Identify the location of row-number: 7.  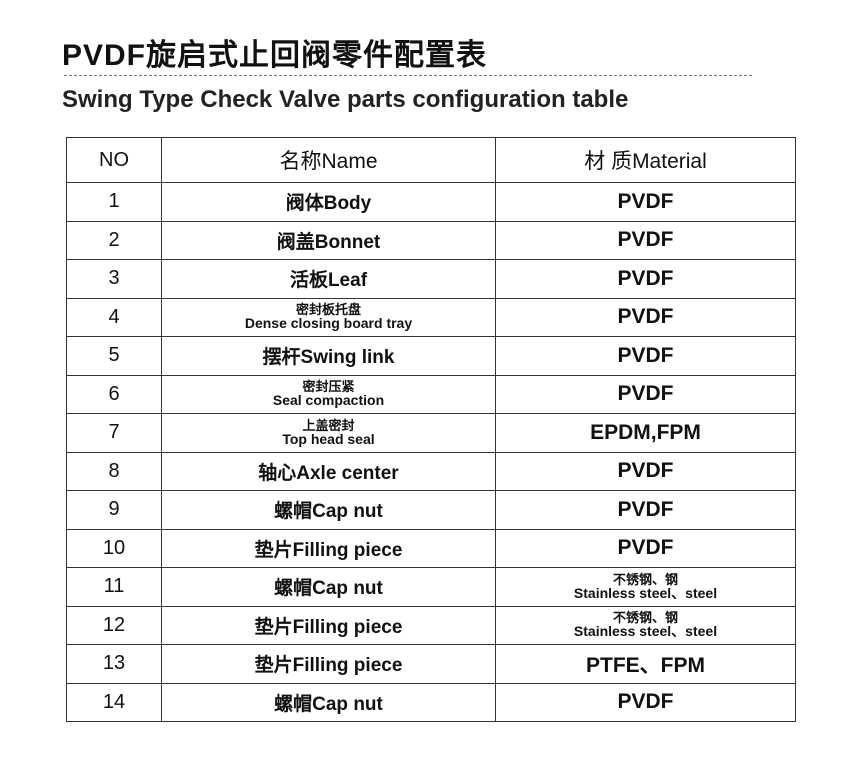
(114, 433).